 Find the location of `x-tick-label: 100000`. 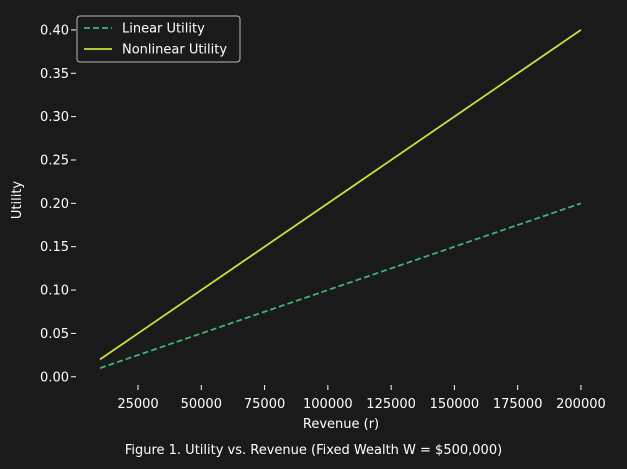

x-tick-label: 100000 is located at coordinates (328, 404).